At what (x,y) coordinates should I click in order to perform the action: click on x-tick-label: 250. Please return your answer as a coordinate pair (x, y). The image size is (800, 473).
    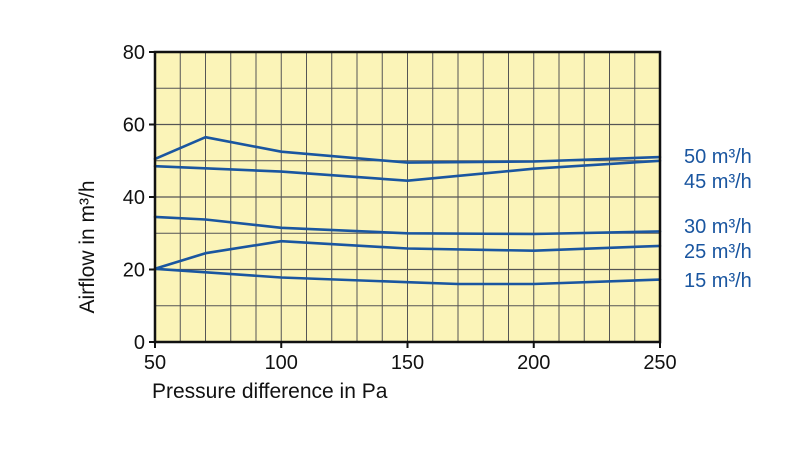
    Looking at the image, I should click on (659, 363).